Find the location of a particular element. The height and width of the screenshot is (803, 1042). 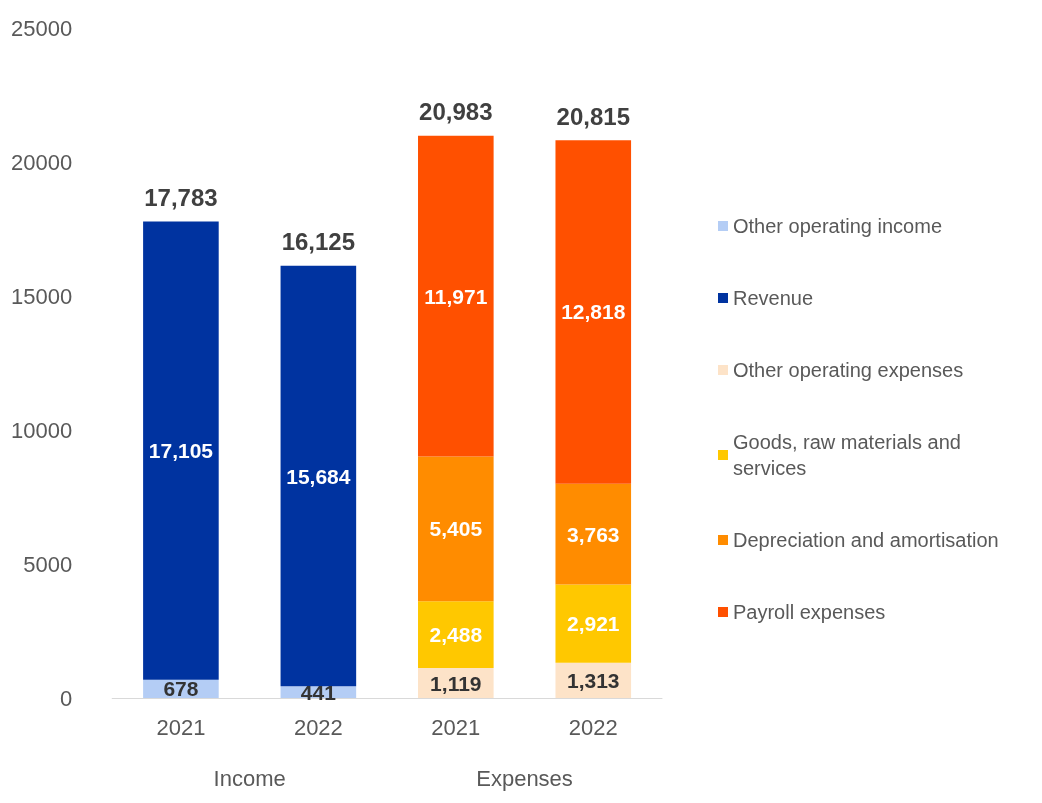

data-label: 11,971 is located at coordinates (456, 296).